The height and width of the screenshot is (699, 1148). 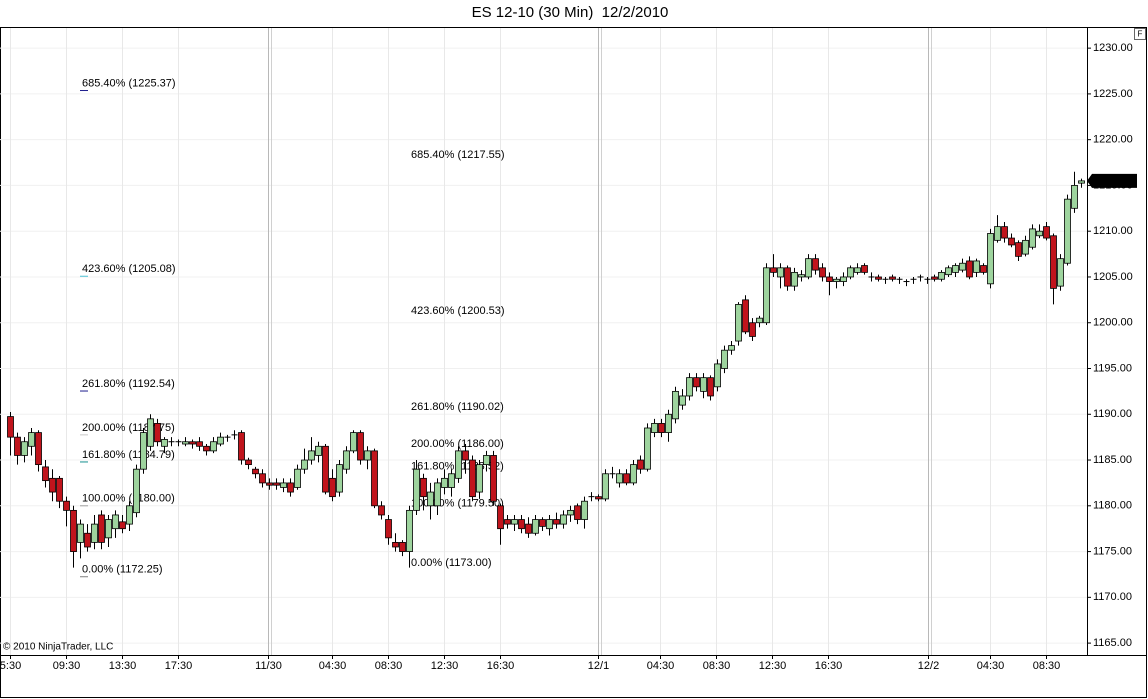 What do you see at coordinates (128, 384) in the screenshot?
I see `fib-label: 261.80% (1192.54)` at bounding box center [128, 384].